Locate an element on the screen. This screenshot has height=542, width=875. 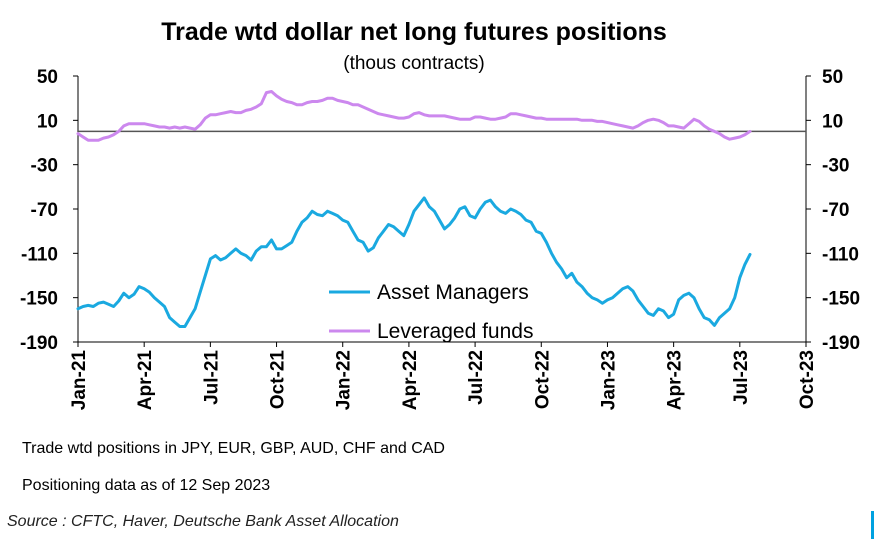
y-tick-label-left: -190 is located at coordinates (39, 343).